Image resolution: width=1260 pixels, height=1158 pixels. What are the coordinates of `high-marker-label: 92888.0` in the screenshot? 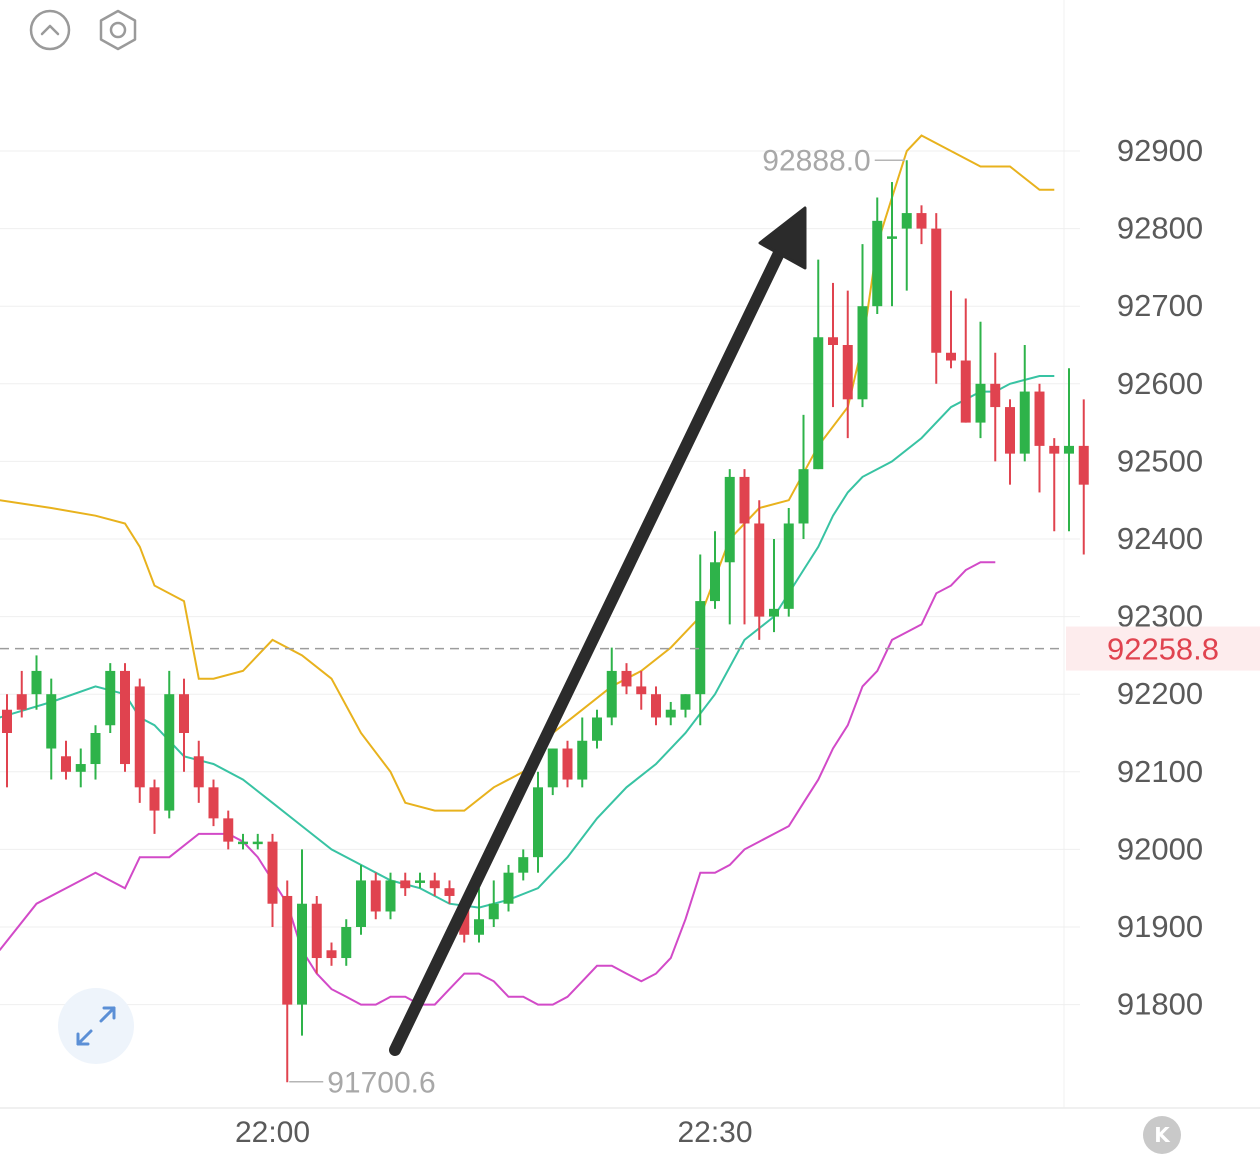 It's located at (816, 160).